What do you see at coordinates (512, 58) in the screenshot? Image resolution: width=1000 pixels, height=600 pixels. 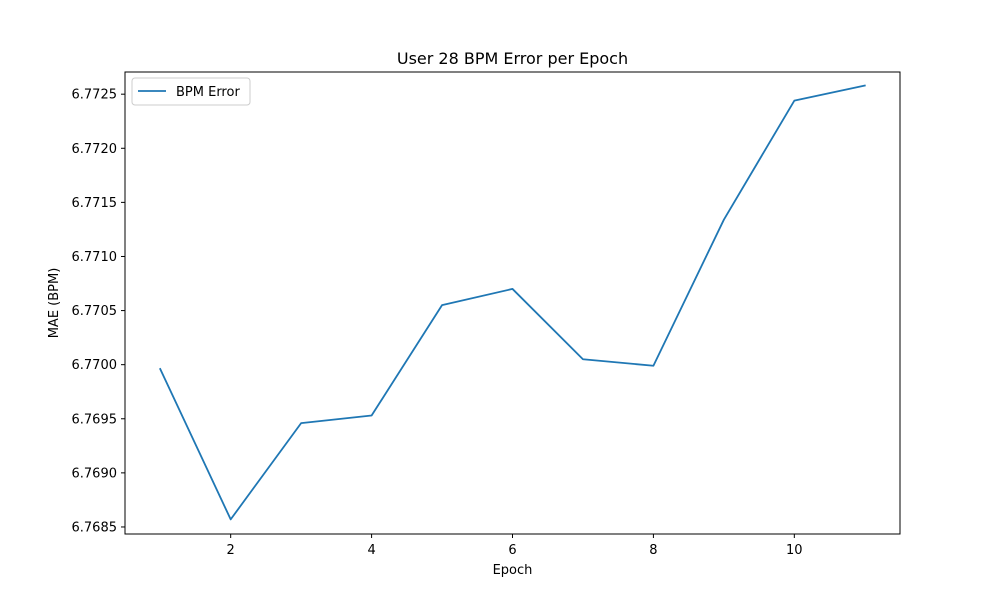 I see `chart-title: User 28 BPM Error per Epoch` at bounding box center [512, 58].